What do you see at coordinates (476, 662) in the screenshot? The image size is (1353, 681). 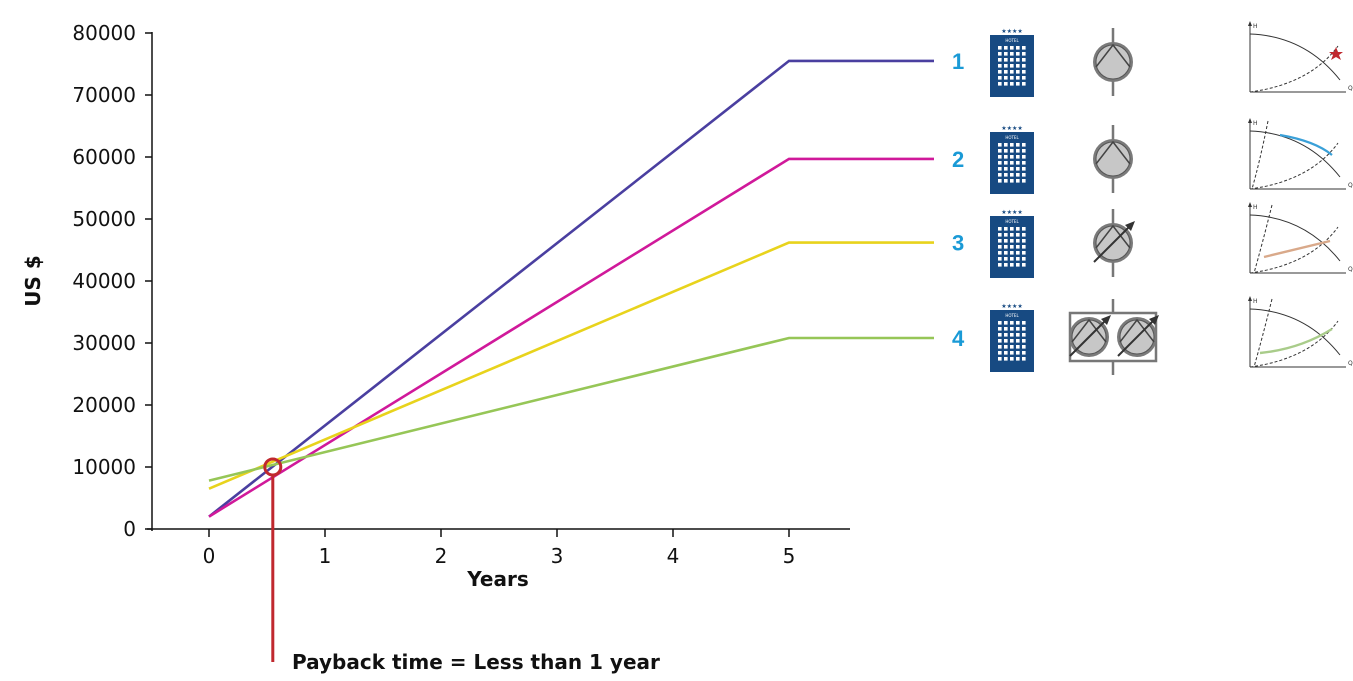 I see `payback-annotation: Payback time = Less than 1 year` at bounding box center [476, 662].